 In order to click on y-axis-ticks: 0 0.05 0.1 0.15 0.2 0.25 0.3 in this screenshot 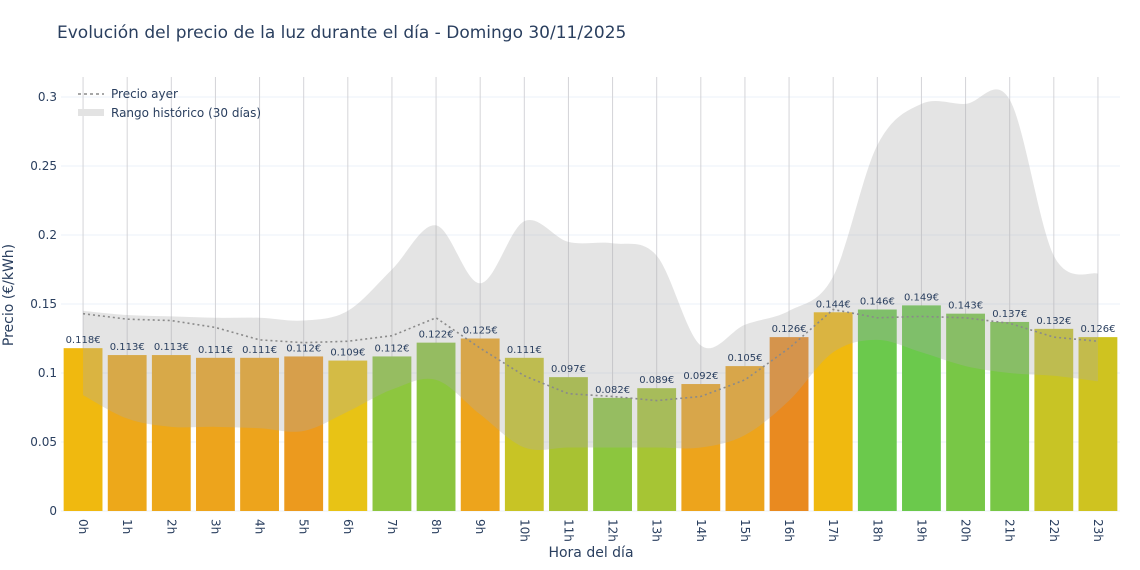, I will do `click(43, 304)`.